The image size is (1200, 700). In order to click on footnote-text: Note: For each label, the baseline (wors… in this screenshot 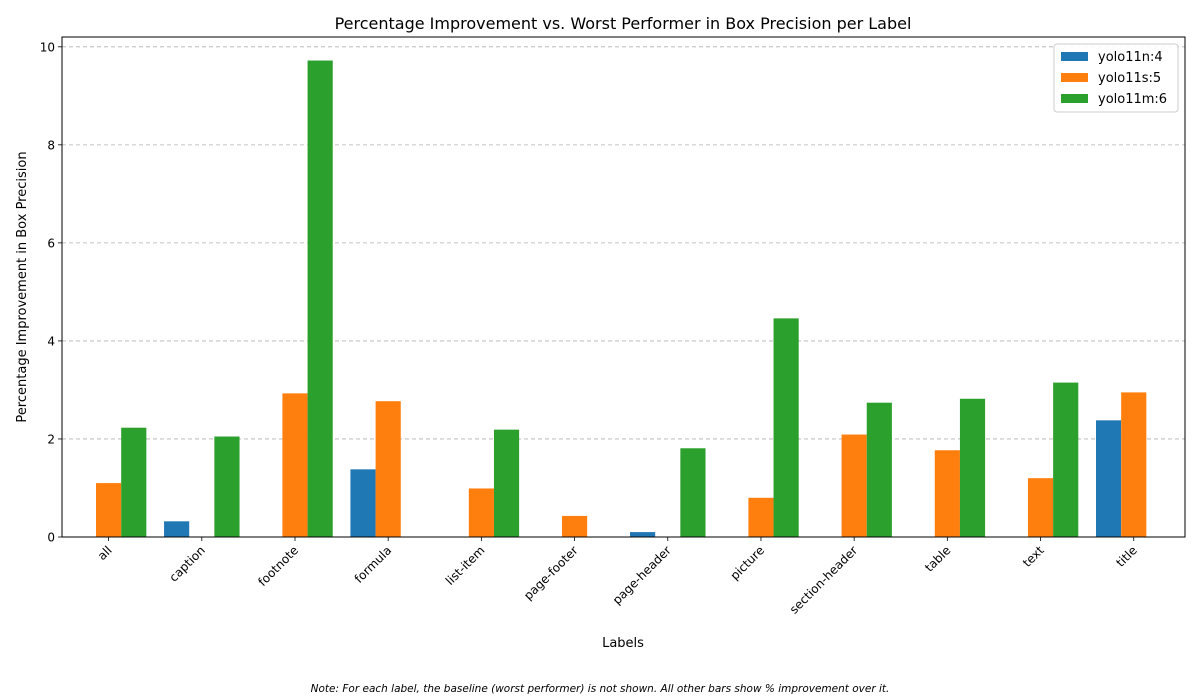, I will do `click(600, 689)`.